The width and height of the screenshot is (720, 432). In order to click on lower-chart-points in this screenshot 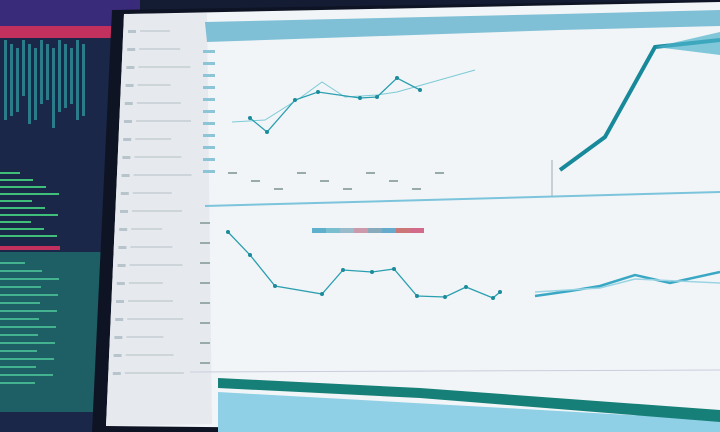, I will do `click(364, 265)`.